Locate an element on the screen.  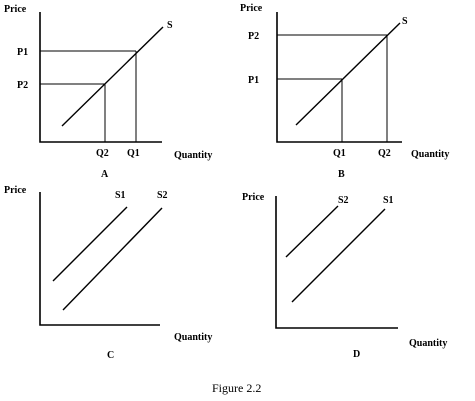
panel-a-supply-curve is located at coordinates (112, 76).